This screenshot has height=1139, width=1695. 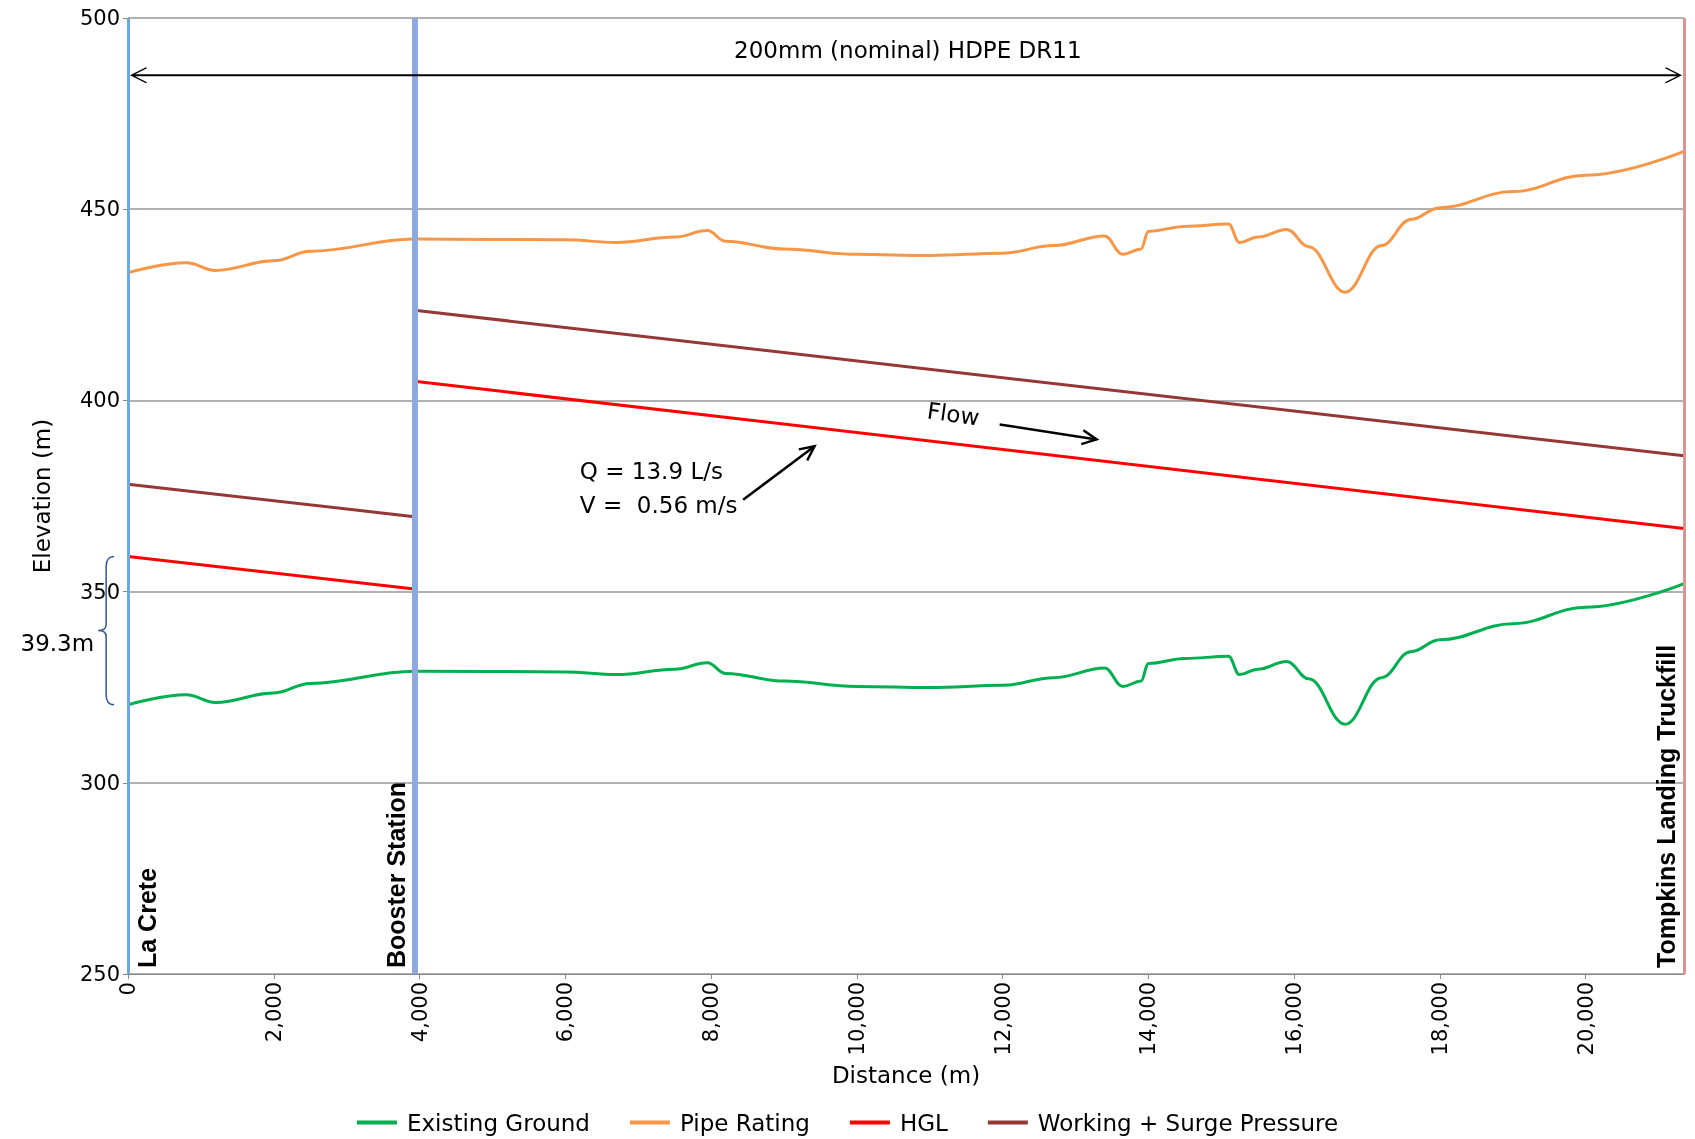 What do you see at coordinates (395, 874) in the screenshot?
I see `ref-line-label: Booster Station` at bounding box center [395, 874].